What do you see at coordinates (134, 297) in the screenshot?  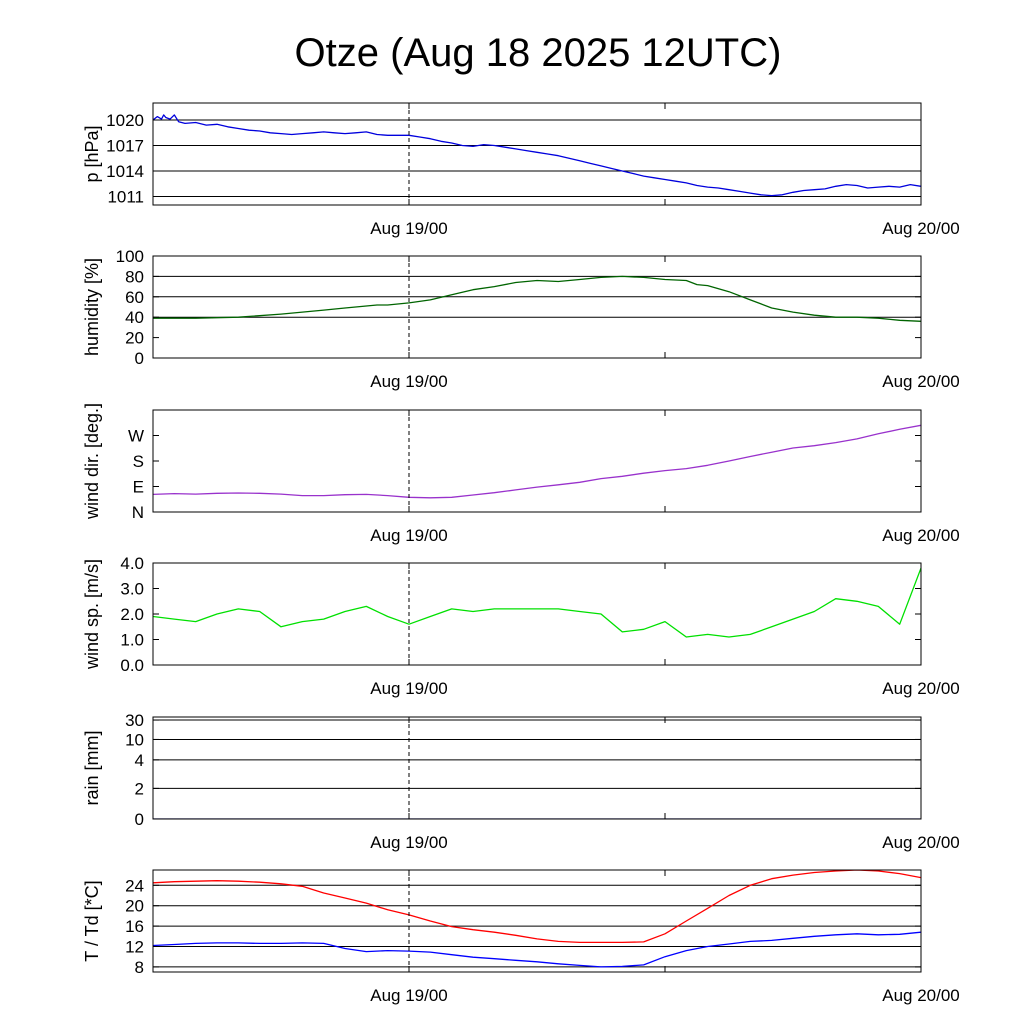 I see `y-tick-label: 60` at bounding box center [134, 297].